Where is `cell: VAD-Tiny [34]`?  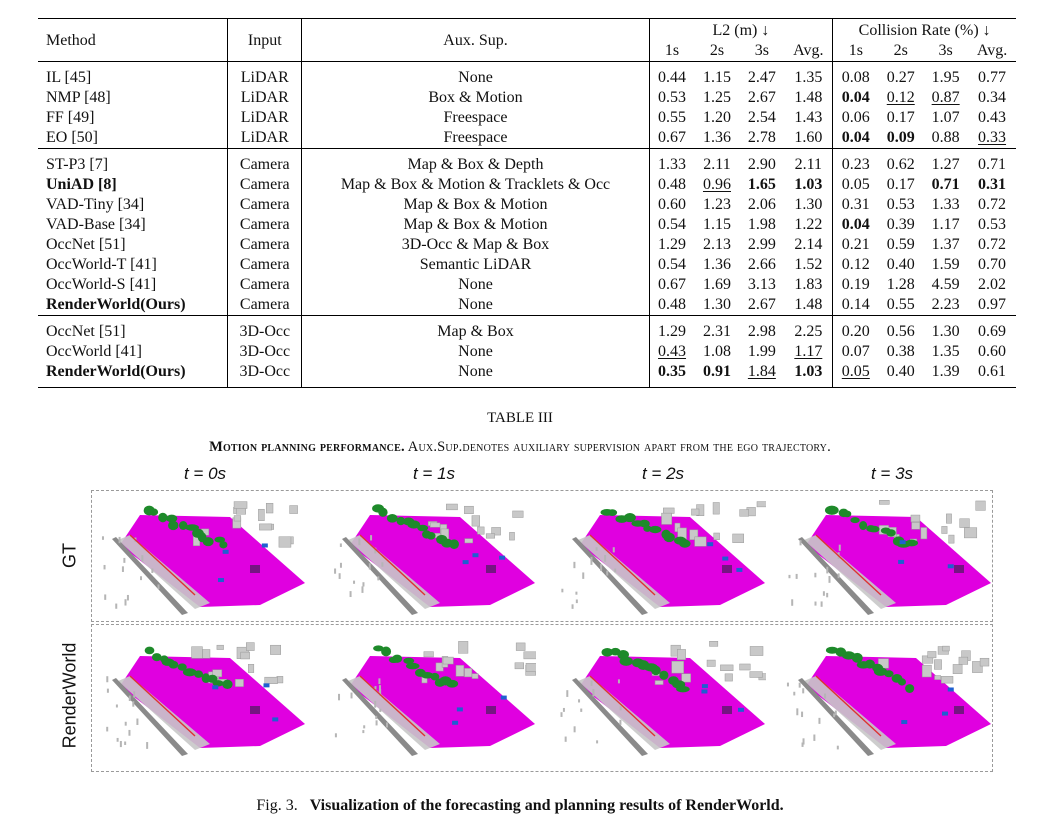
cell: VAD-Tiny [34] is located at coordinates (95, 204).